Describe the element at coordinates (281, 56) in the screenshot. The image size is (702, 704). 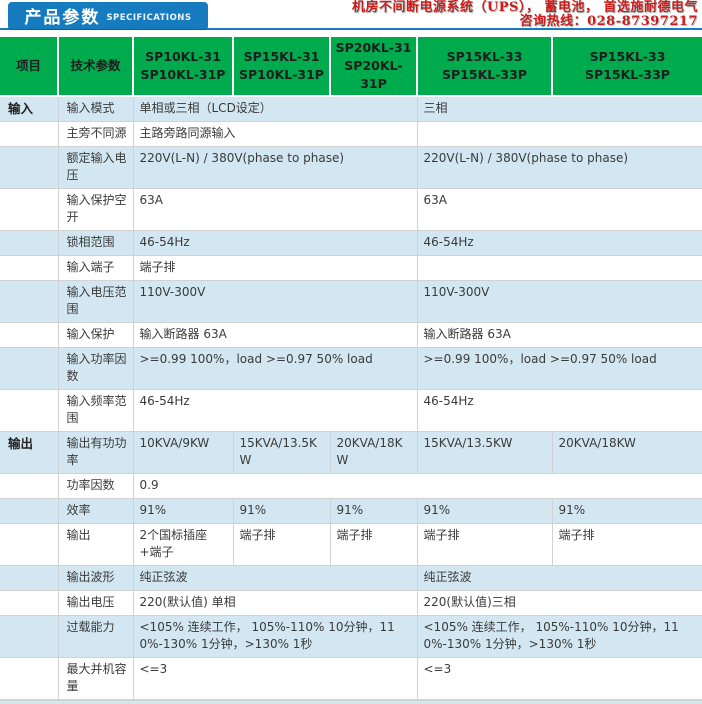
I see `model-header-line: SP15KL-31` at that location.